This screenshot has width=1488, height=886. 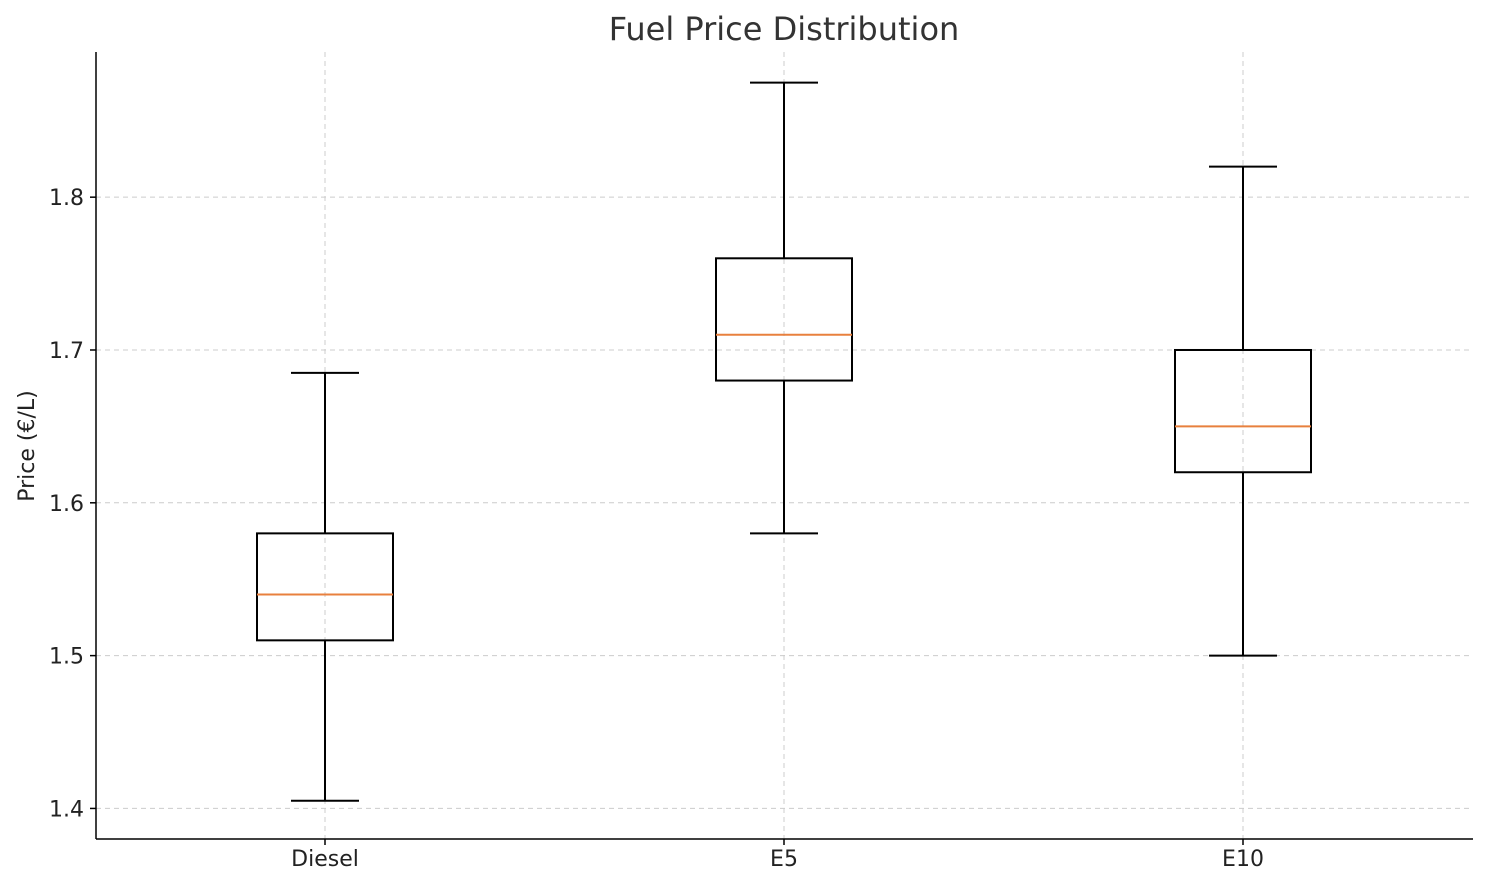 I want to click on box-diesel, so click(x=325, y=586).